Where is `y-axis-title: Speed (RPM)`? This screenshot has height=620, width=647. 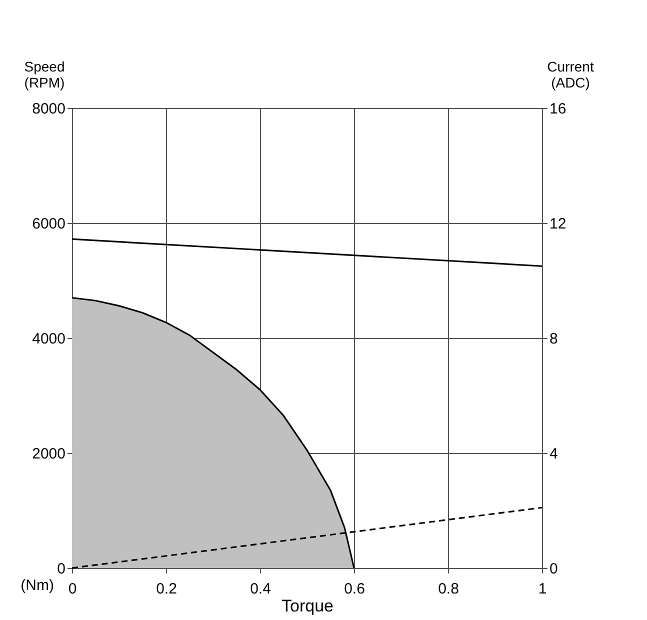
y-axis-title: Speed (RPM) is located at coordinates (44, 74).